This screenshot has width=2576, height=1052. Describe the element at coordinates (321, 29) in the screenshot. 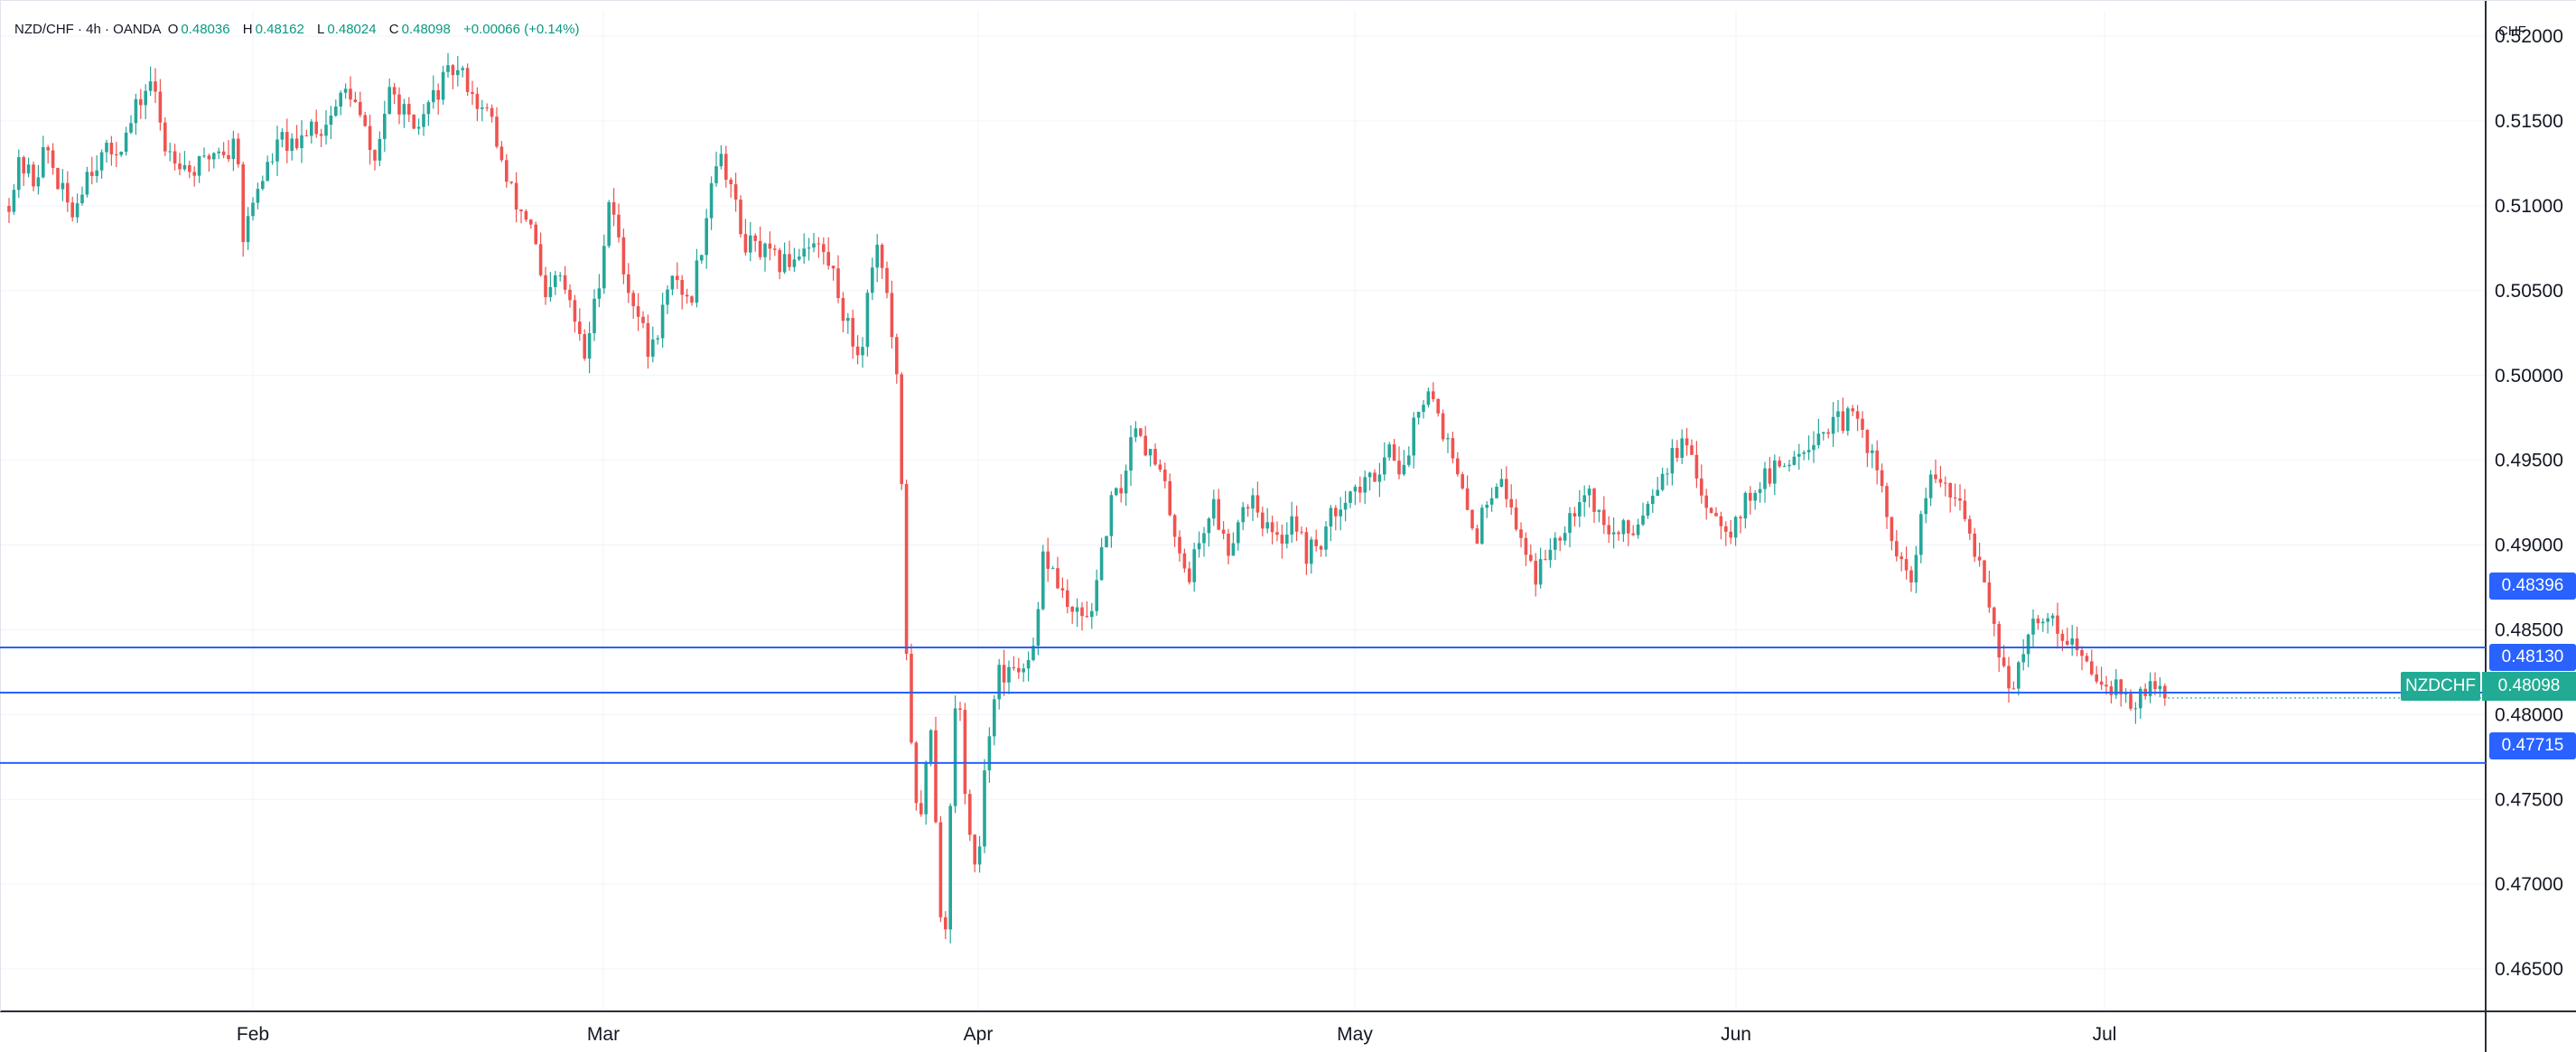

I see `legend-low-label: L` at that location.